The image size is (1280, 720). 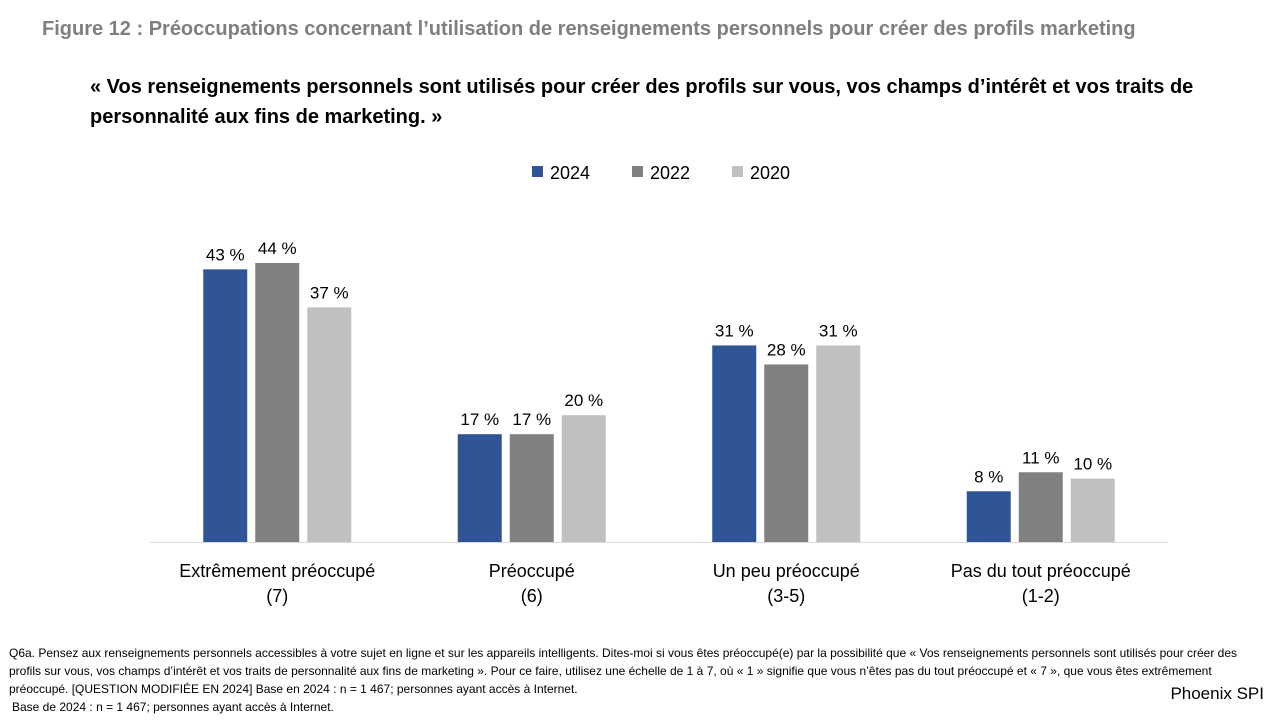 What do you see at coordinates (1041, 571) in the screenshot?
I see `category-label-3-0: Pas du tout préoccupé` at bounding box center [1041, 571].